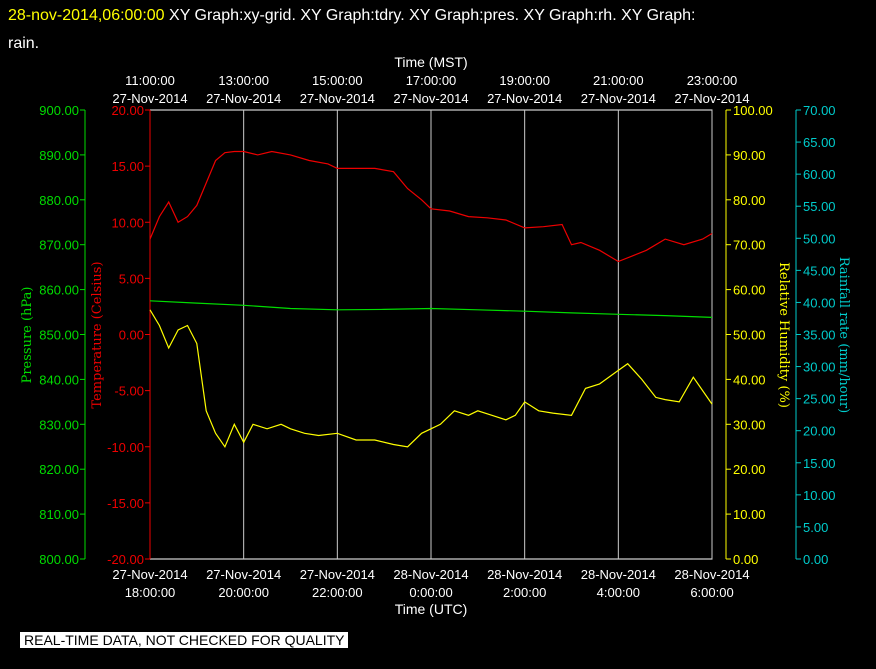  What do you see at coordinates (819, 110) in the screenshot?
I see `rain-tick-label: 70.00` at bounding box center [819, 110].